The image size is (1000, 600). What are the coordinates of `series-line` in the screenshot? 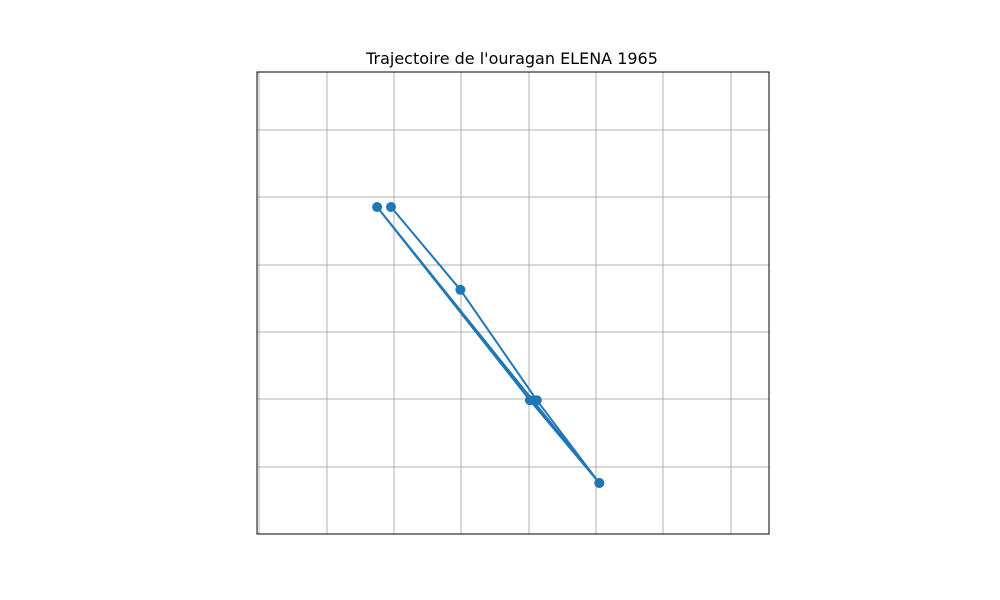 It's located at (488, 345).